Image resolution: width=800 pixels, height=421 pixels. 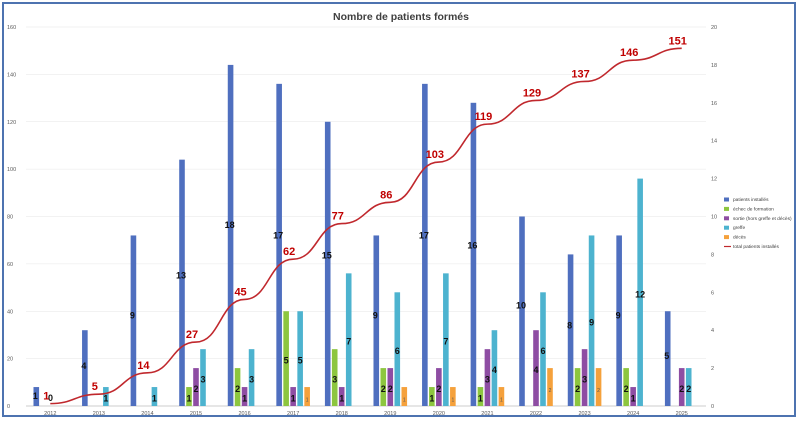 I want to click on cumulative-value-label: 14, so click(x=143, y=366).